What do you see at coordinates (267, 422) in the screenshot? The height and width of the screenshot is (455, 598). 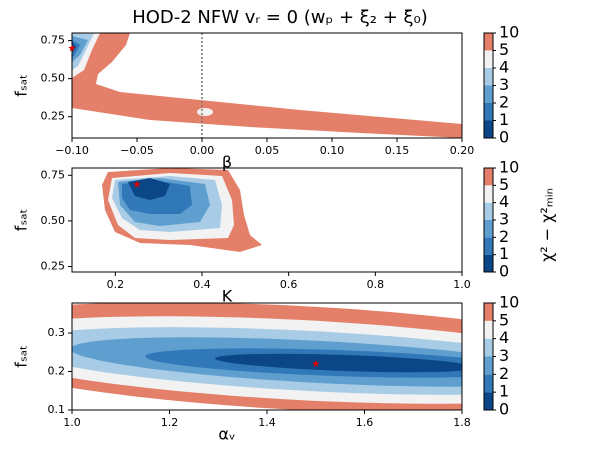 I see `x-tick-label: 1.4` at bounding box center [267, 422].